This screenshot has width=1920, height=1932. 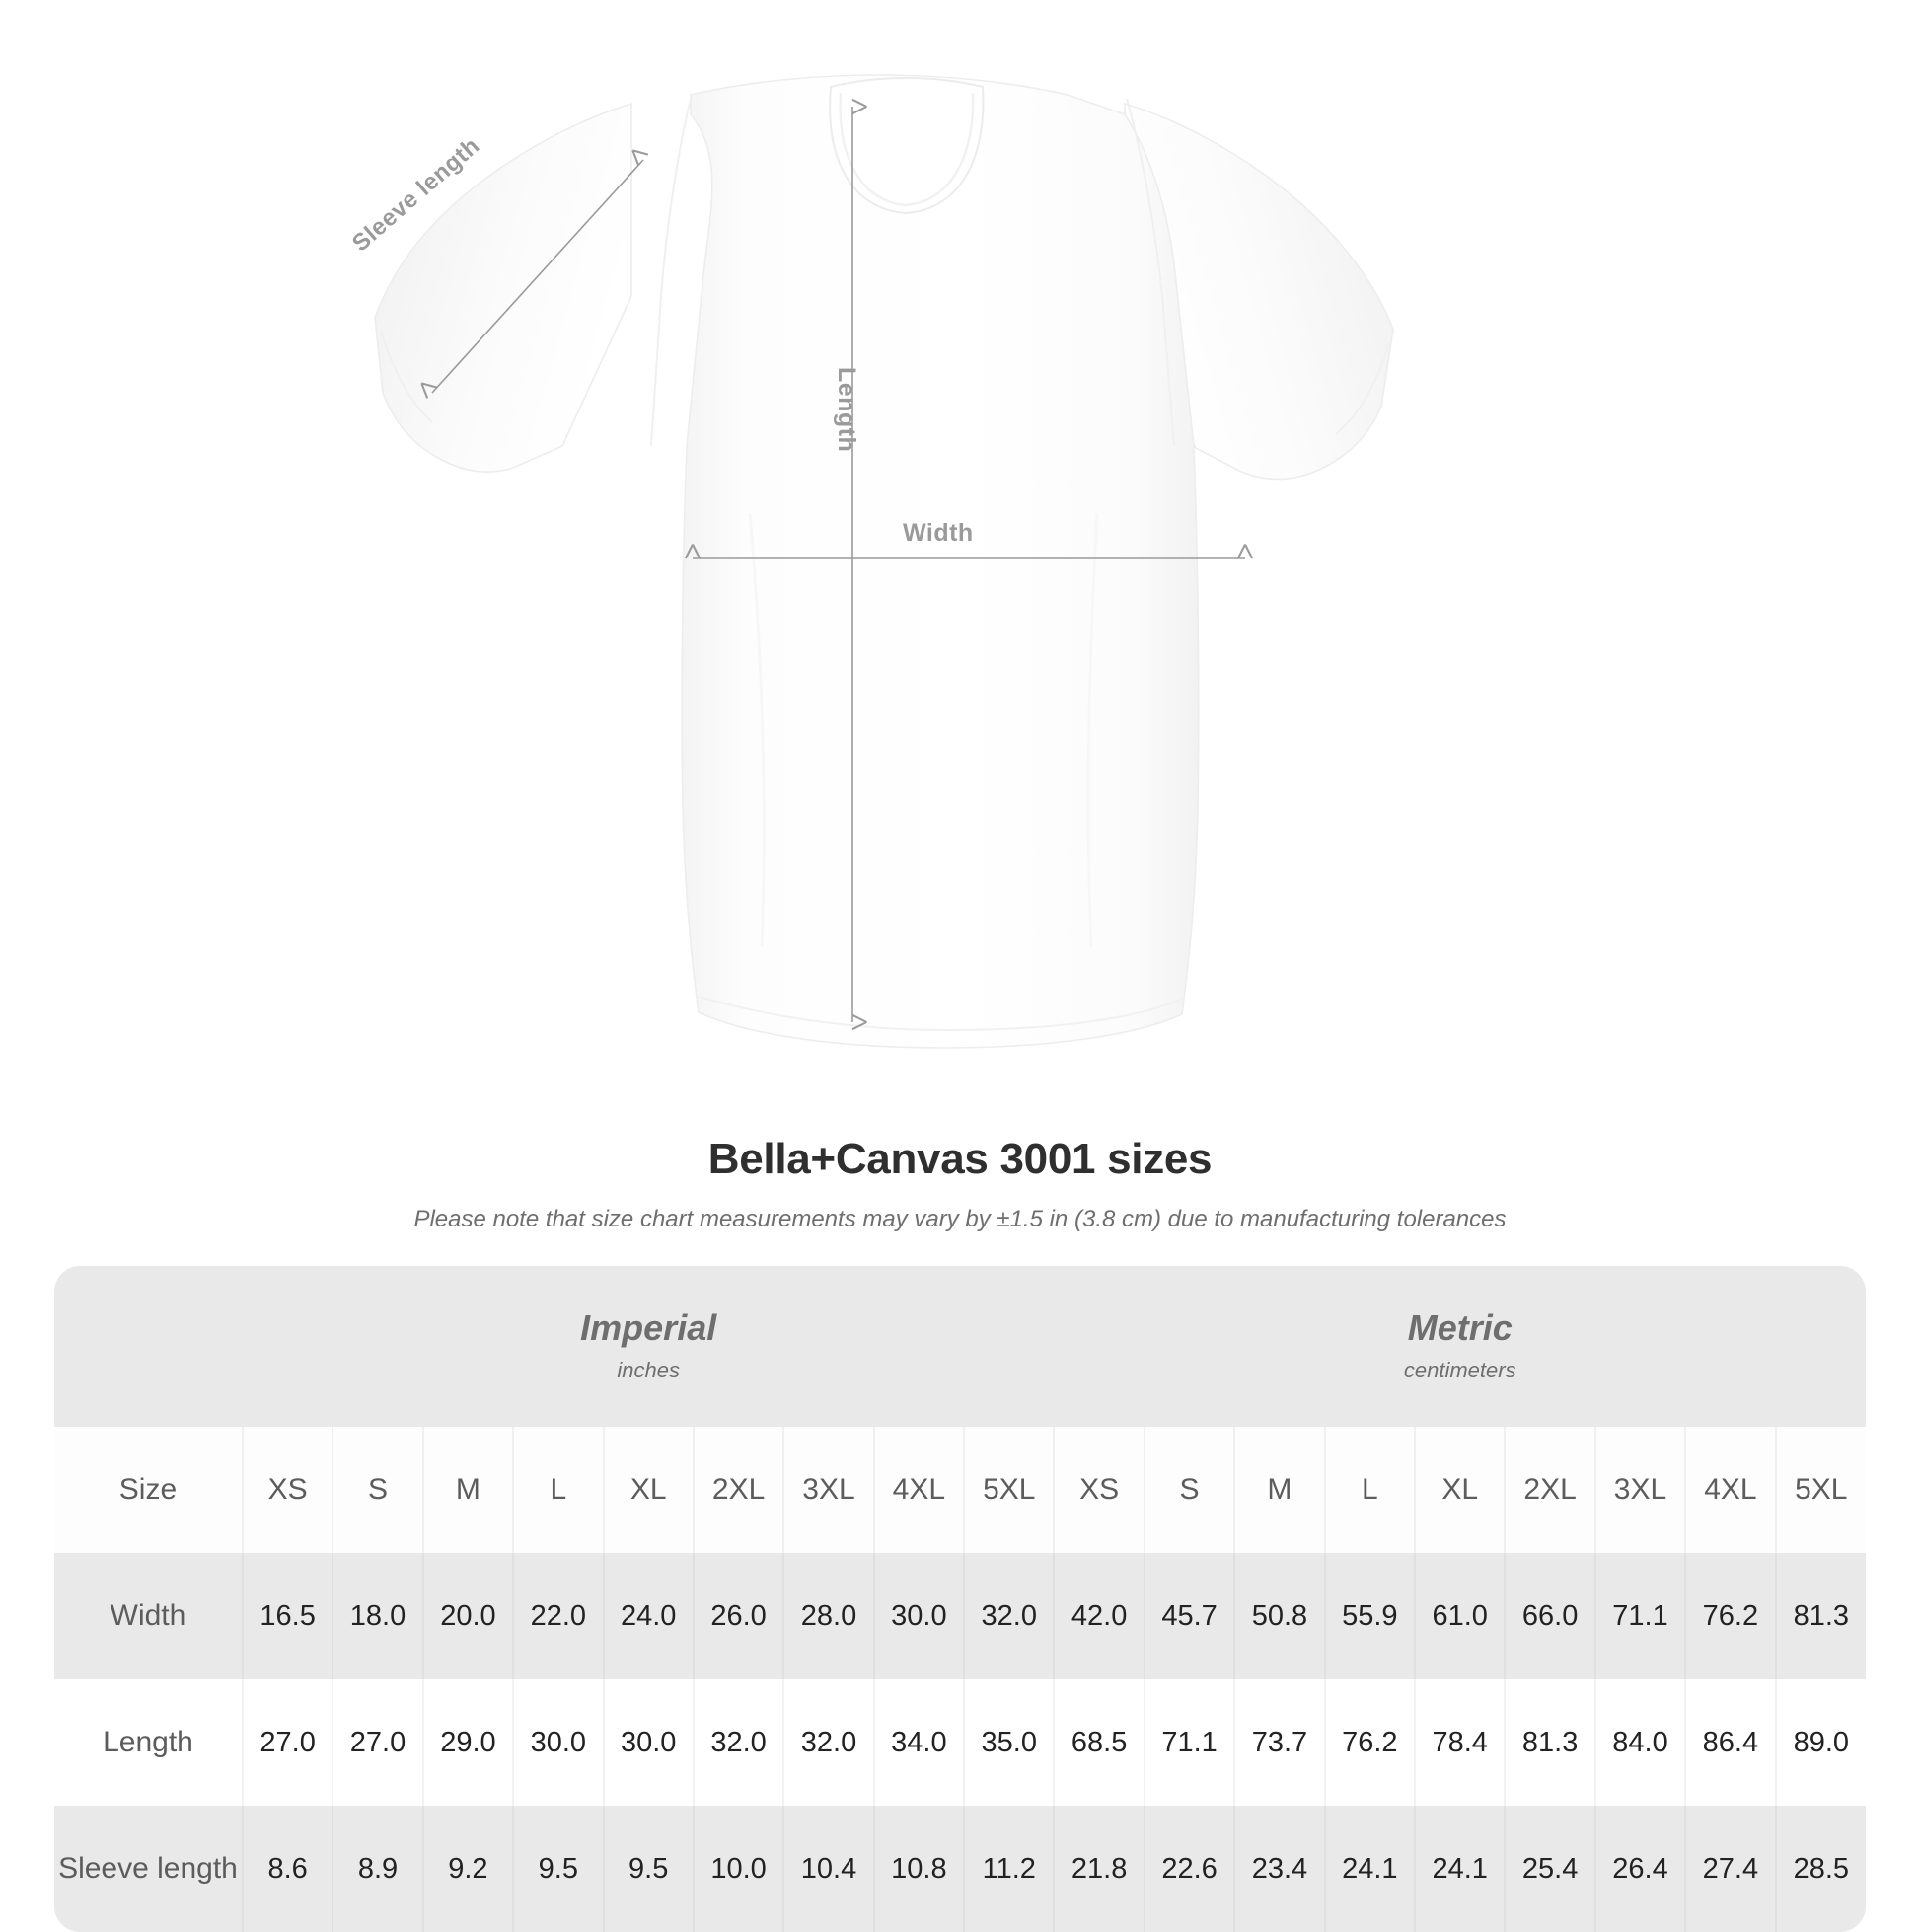 What do you see at coordinates (648, 1490) in the screenshot?
I see `size-header-imperial-xl: XL` at bounding box center [648, 1490].